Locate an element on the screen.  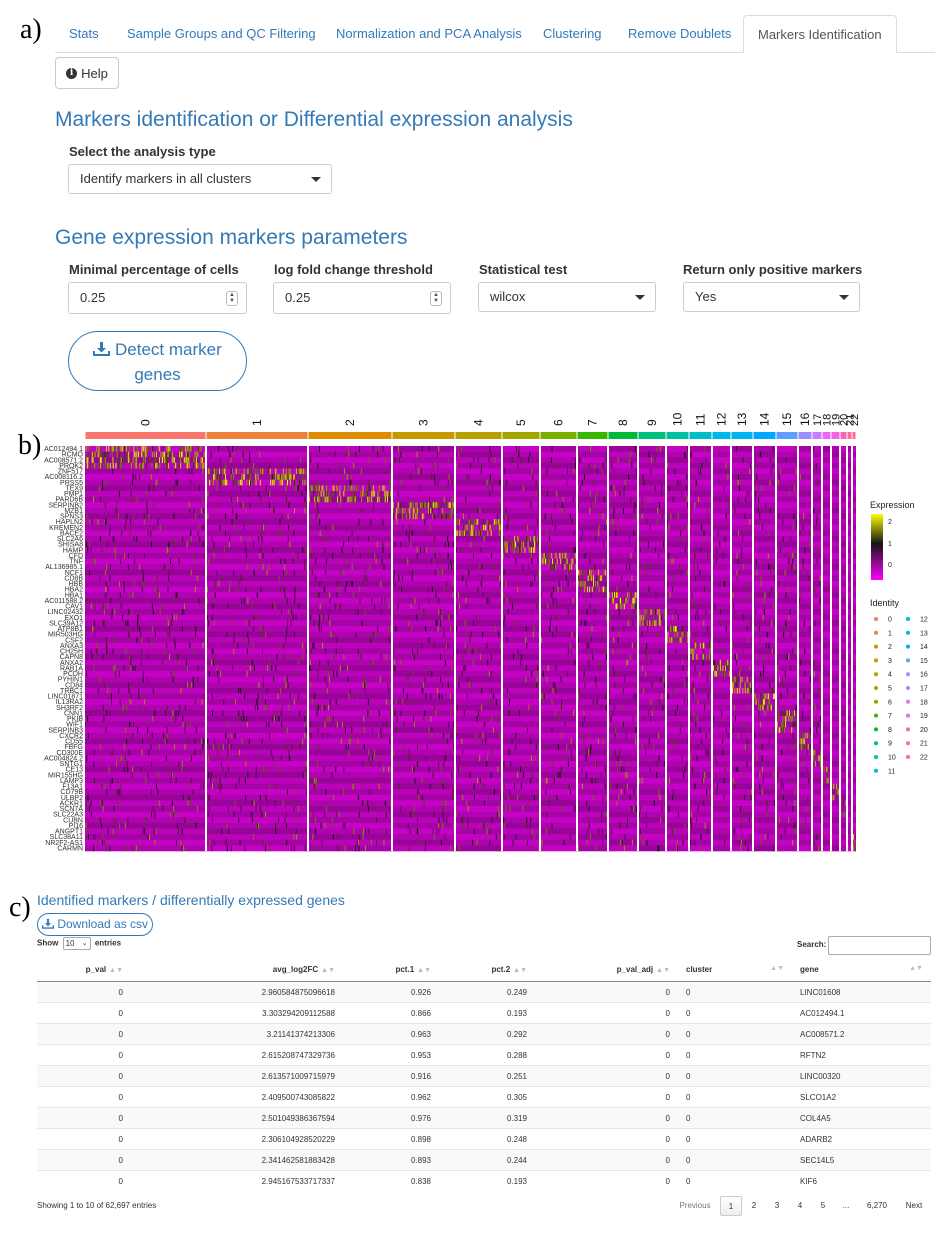
pagination-previous: Previous is located at coordinates (695, 1205).